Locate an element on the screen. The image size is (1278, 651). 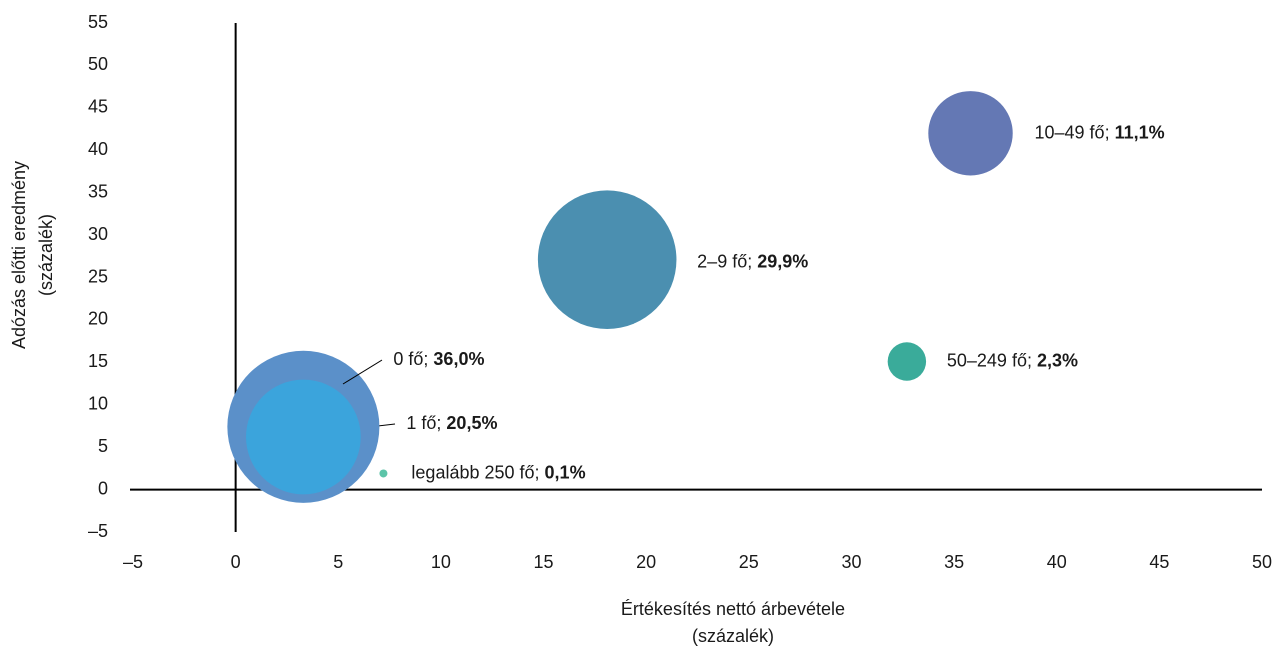
x-tick-label: 50 is located at coordinates (1262, 562).